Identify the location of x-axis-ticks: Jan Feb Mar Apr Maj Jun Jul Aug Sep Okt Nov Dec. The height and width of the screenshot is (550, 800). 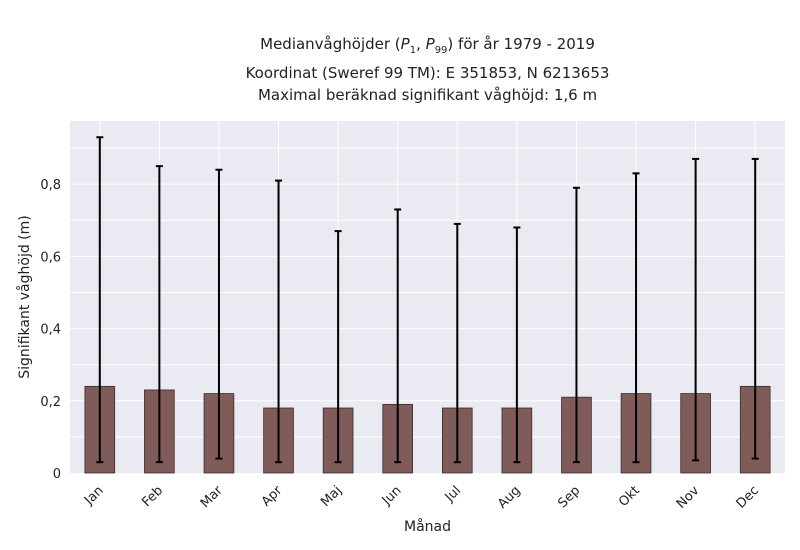
(421, 497).